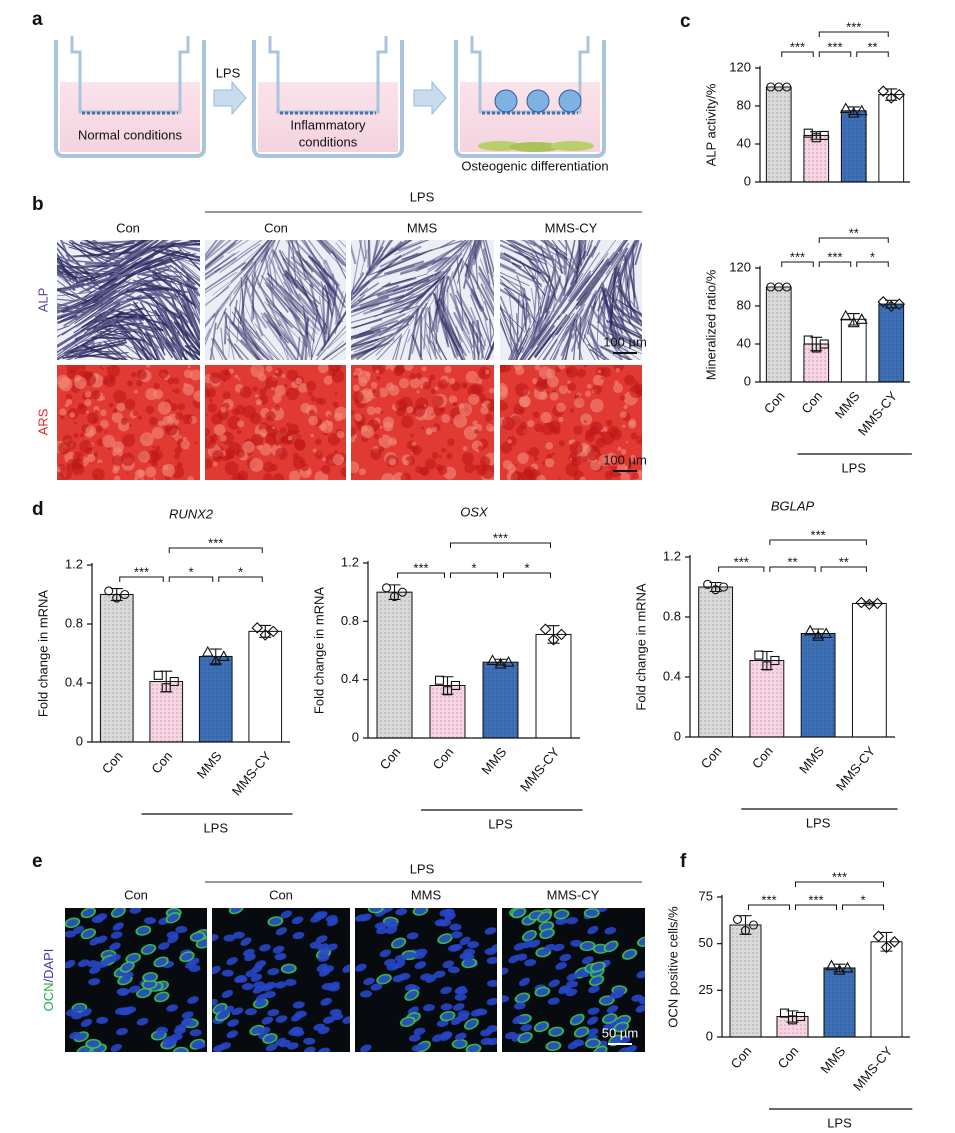 The height and width of the screenshot is (1133, 955). I want to click on beaker, so click(328, 97).